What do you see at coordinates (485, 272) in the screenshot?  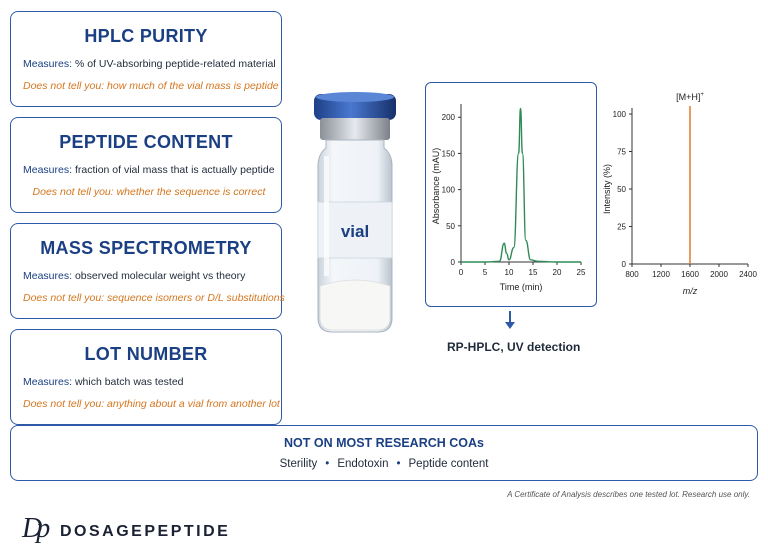 I see `x-tick-label: 5` at bounding box center [485, 272].